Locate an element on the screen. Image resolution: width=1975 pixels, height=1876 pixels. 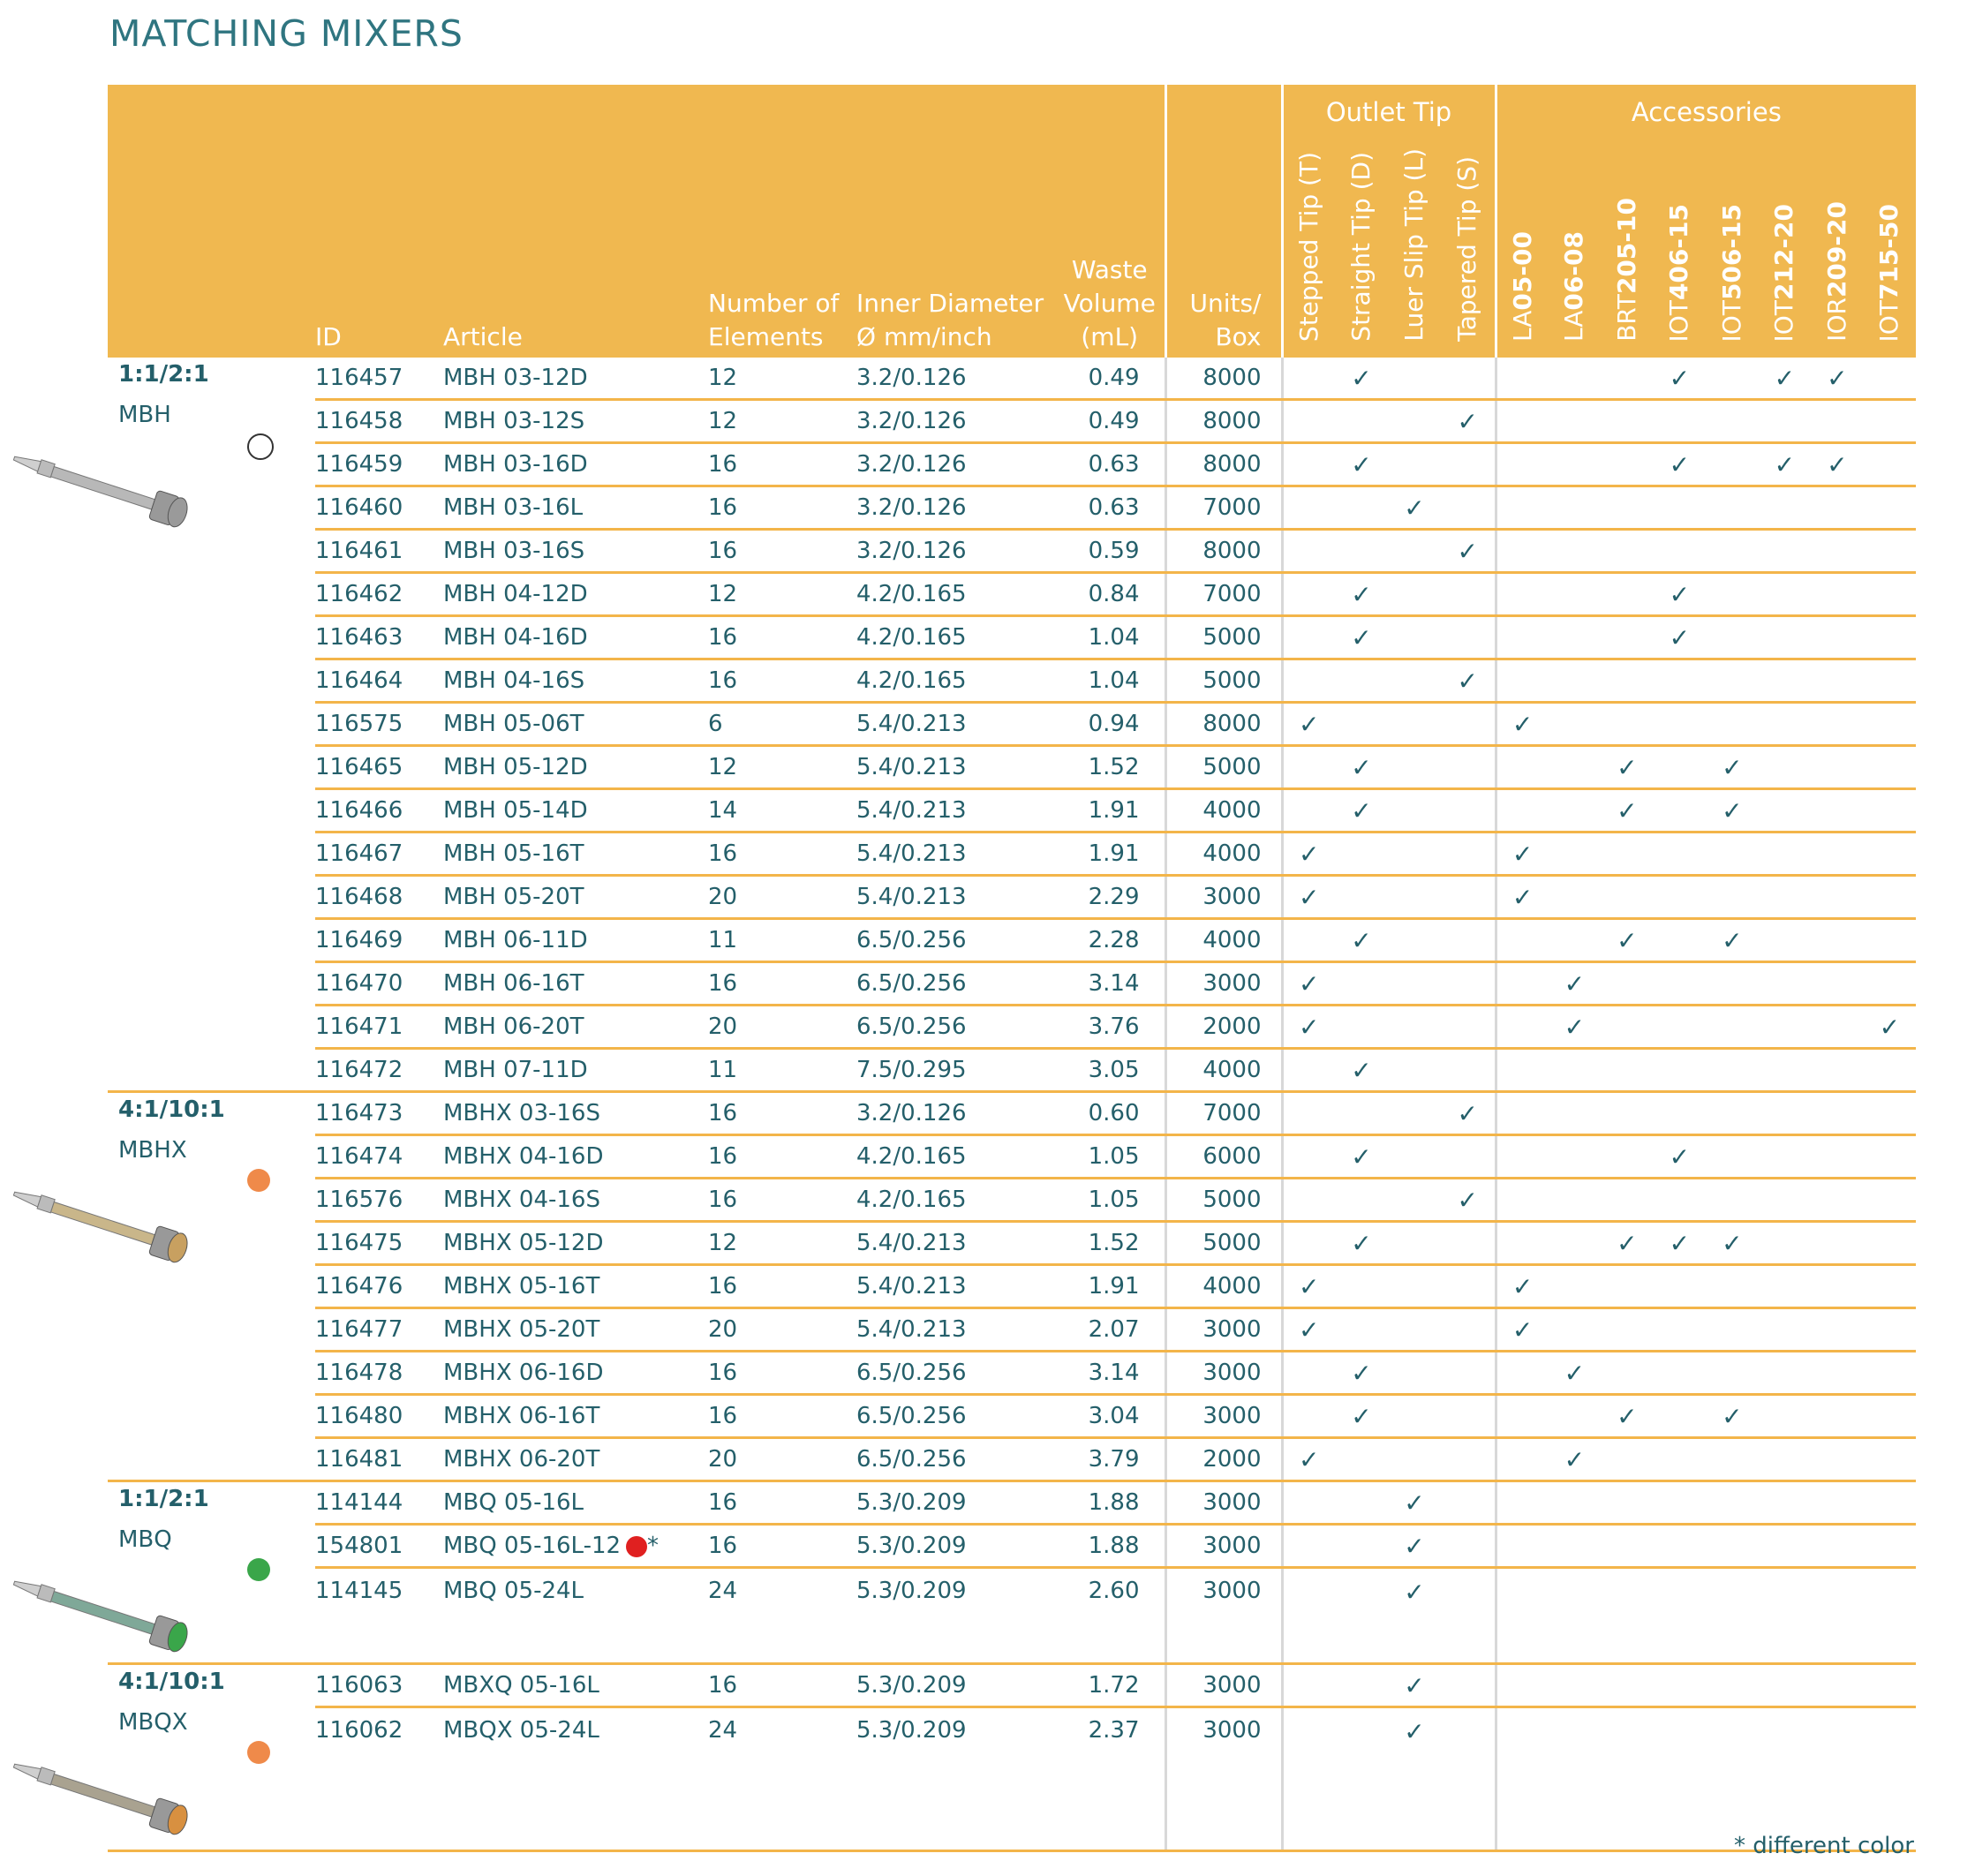
header-outlet-tip-3: Tapered Tip (S) is located at coordinates (1468, 250).